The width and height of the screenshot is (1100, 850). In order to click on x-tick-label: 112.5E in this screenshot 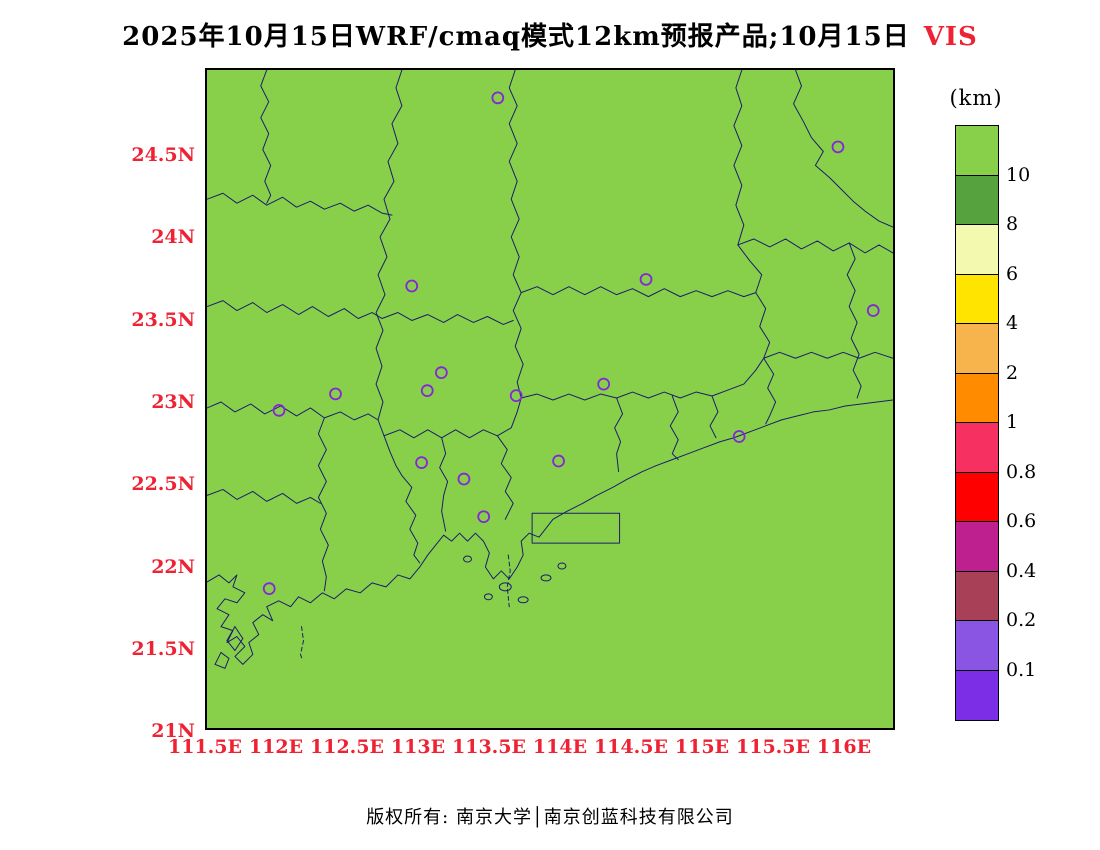, I will do `click(347, 747)`.